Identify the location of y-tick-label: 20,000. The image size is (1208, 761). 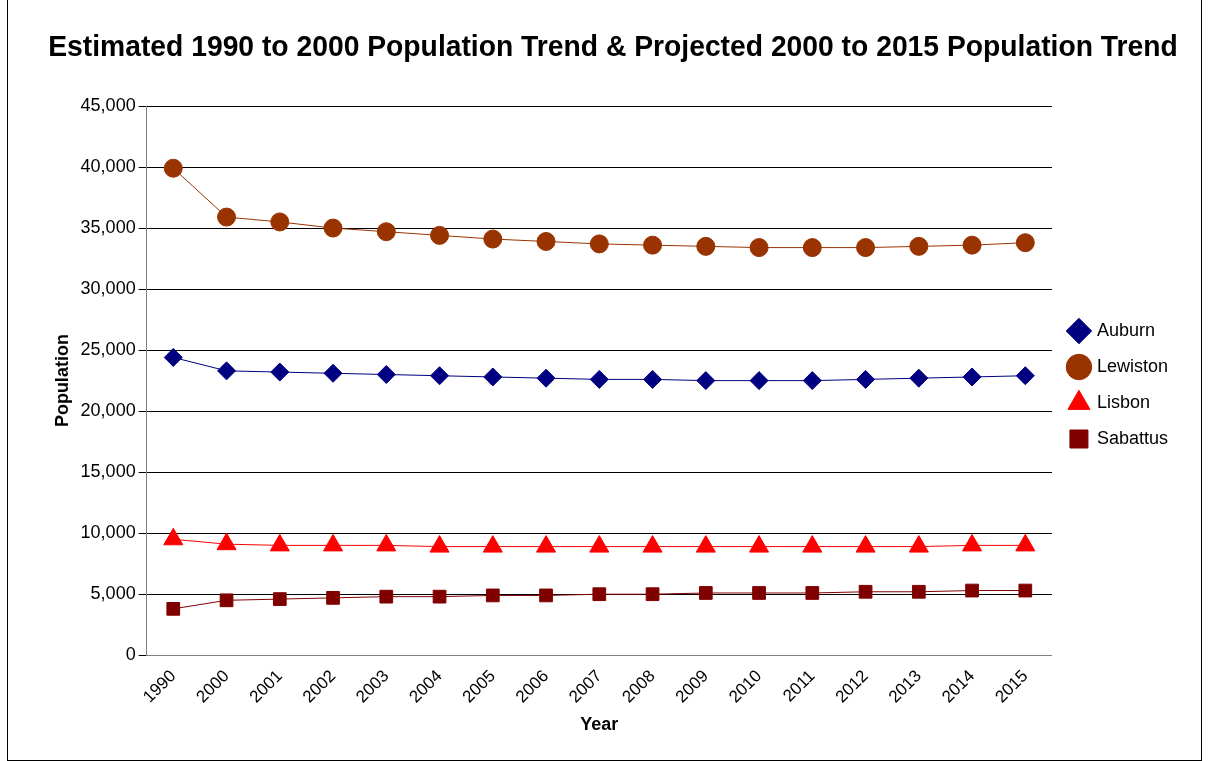
(108, 410).